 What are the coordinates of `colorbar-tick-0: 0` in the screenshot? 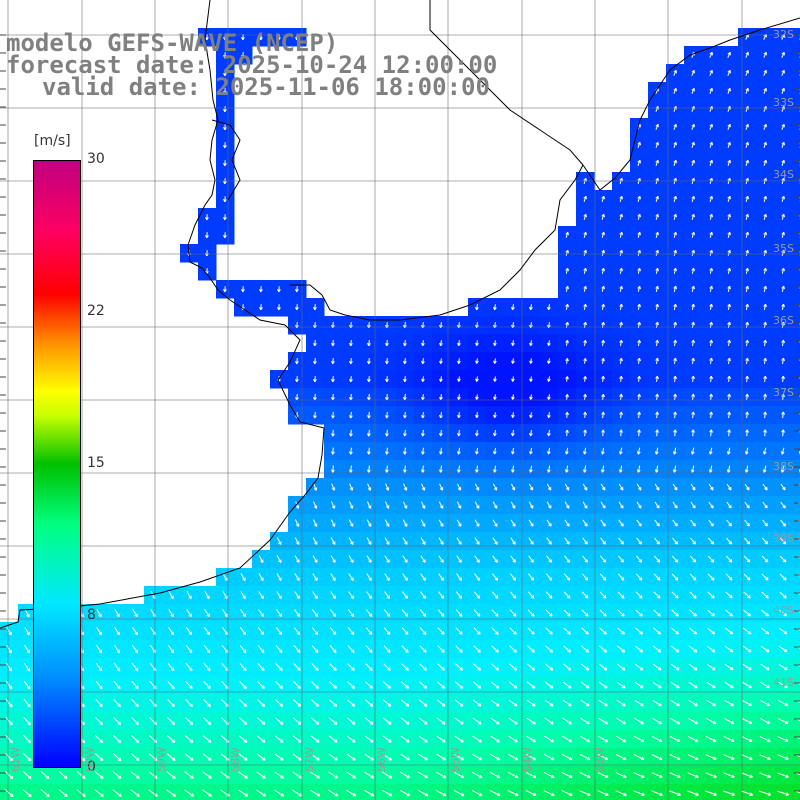 It's located at (91, 767).